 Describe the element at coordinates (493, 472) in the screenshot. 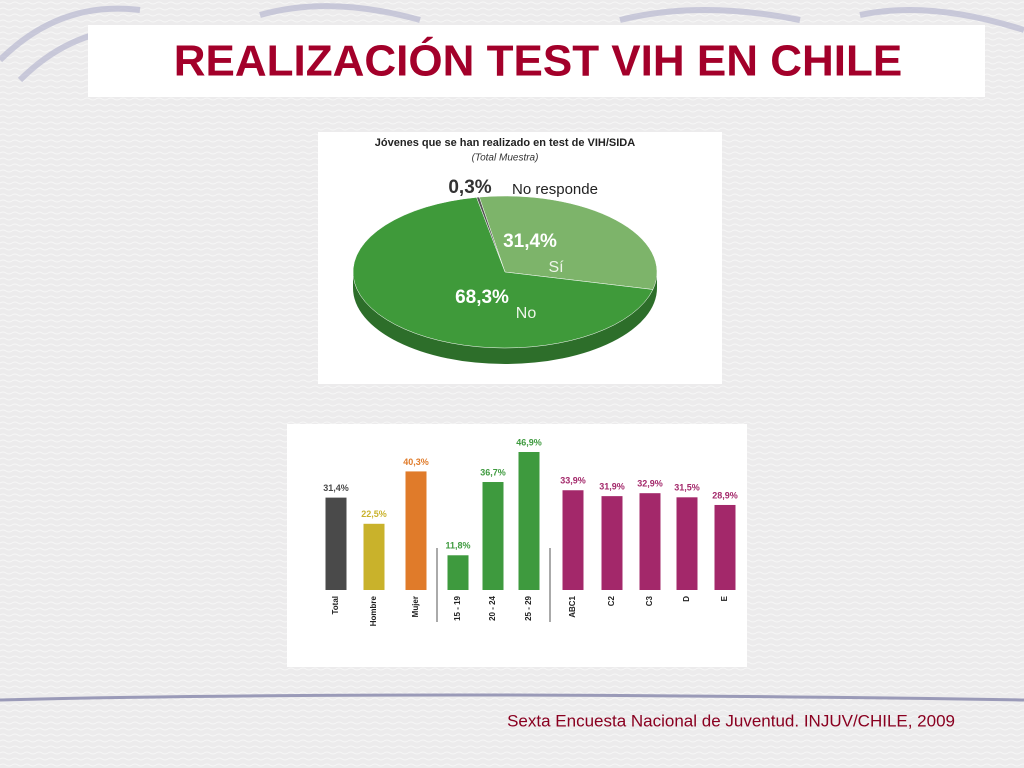

I see `bar-value-label: 36,7%` at that location.